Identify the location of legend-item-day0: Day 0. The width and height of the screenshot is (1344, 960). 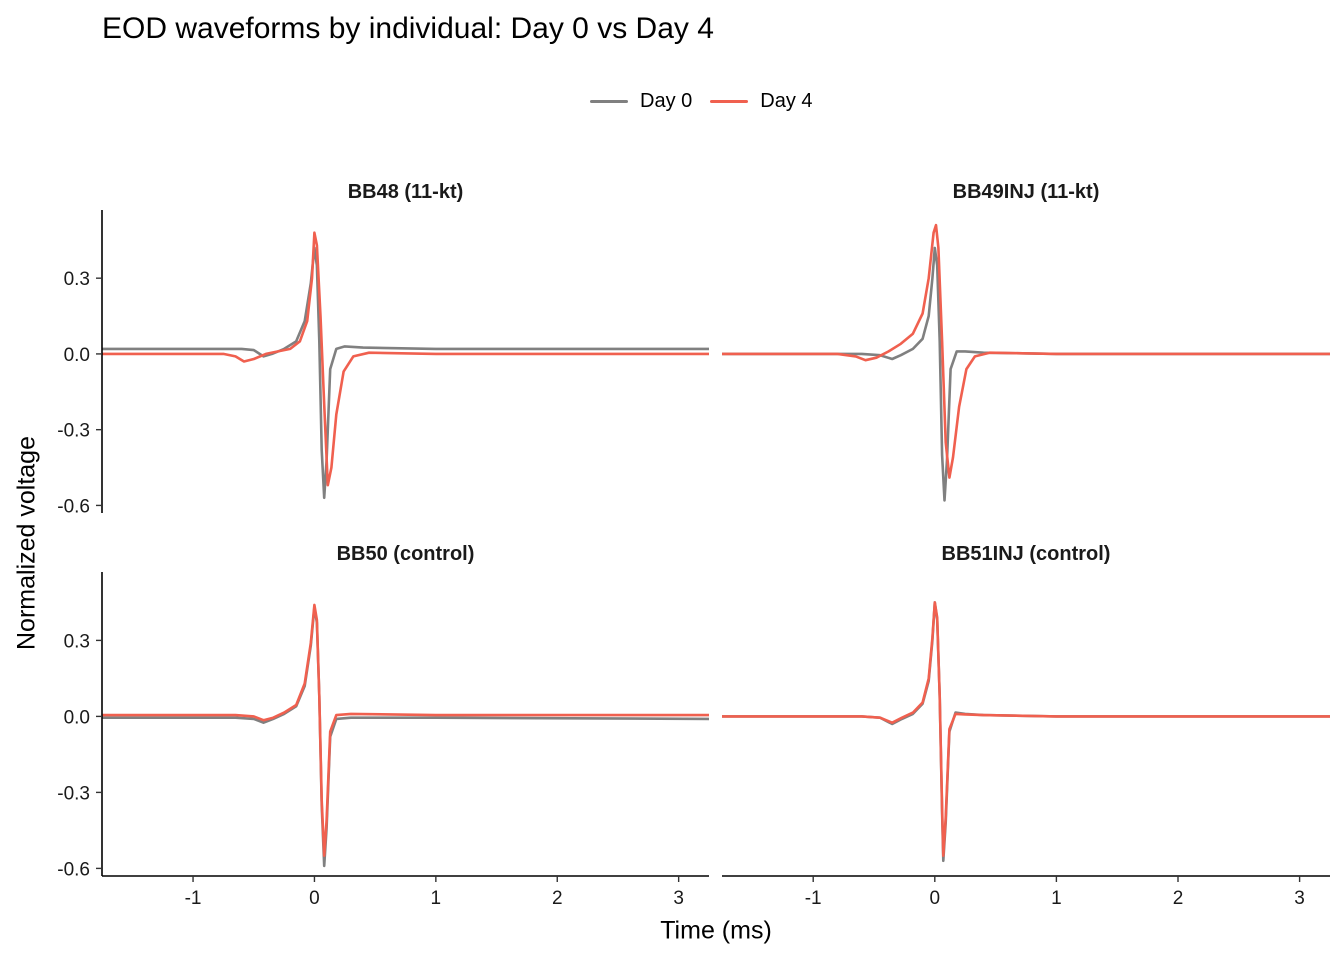
(641, 101).